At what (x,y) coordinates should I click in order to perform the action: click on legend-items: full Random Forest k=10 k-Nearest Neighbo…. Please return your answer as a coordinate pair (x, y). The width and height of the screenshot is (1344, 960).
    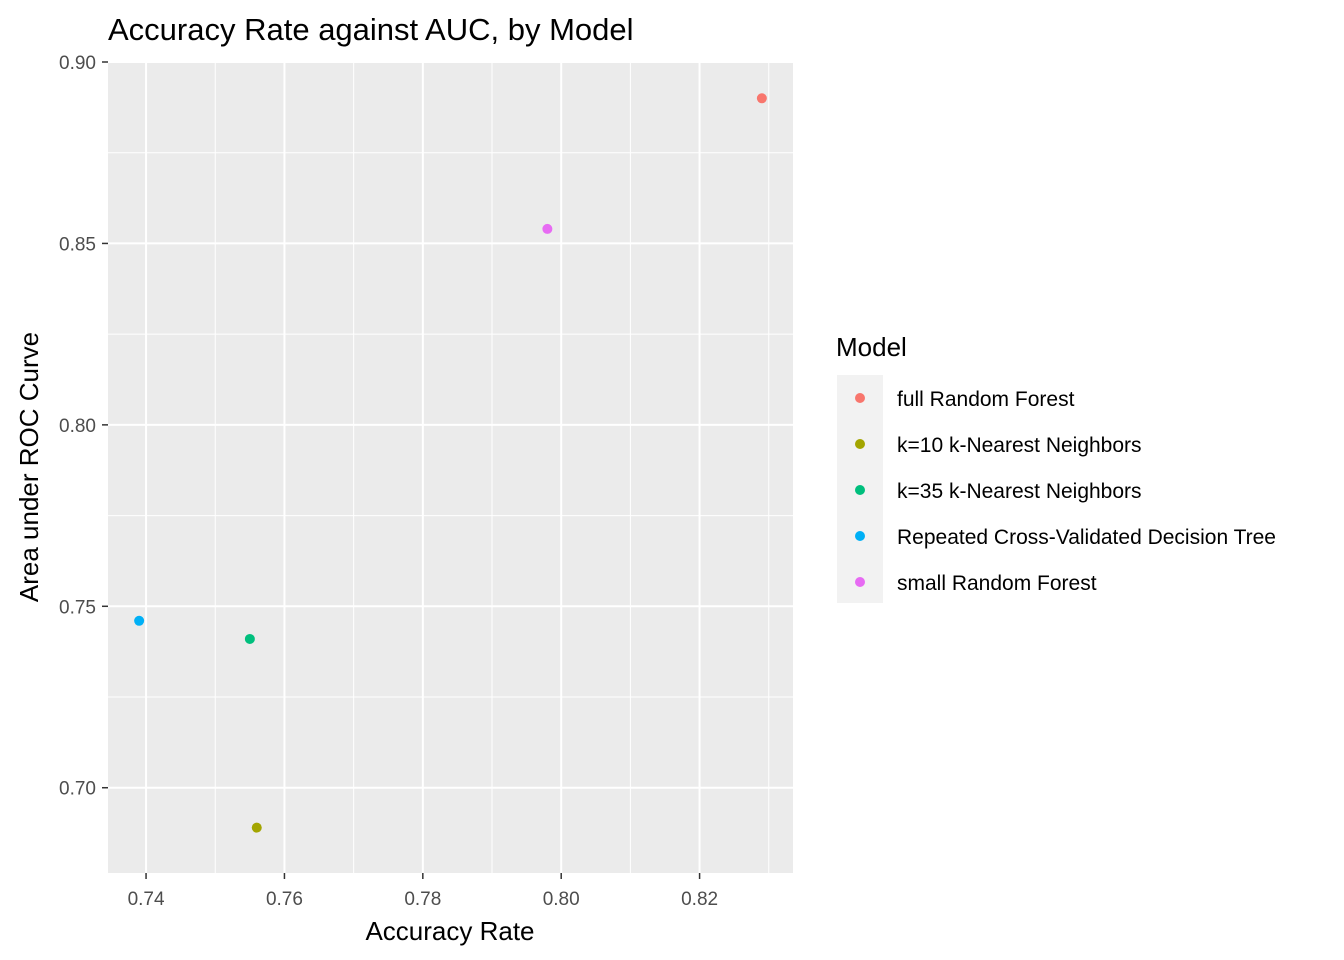
    Looking at the image, I should click on (1065, 491).